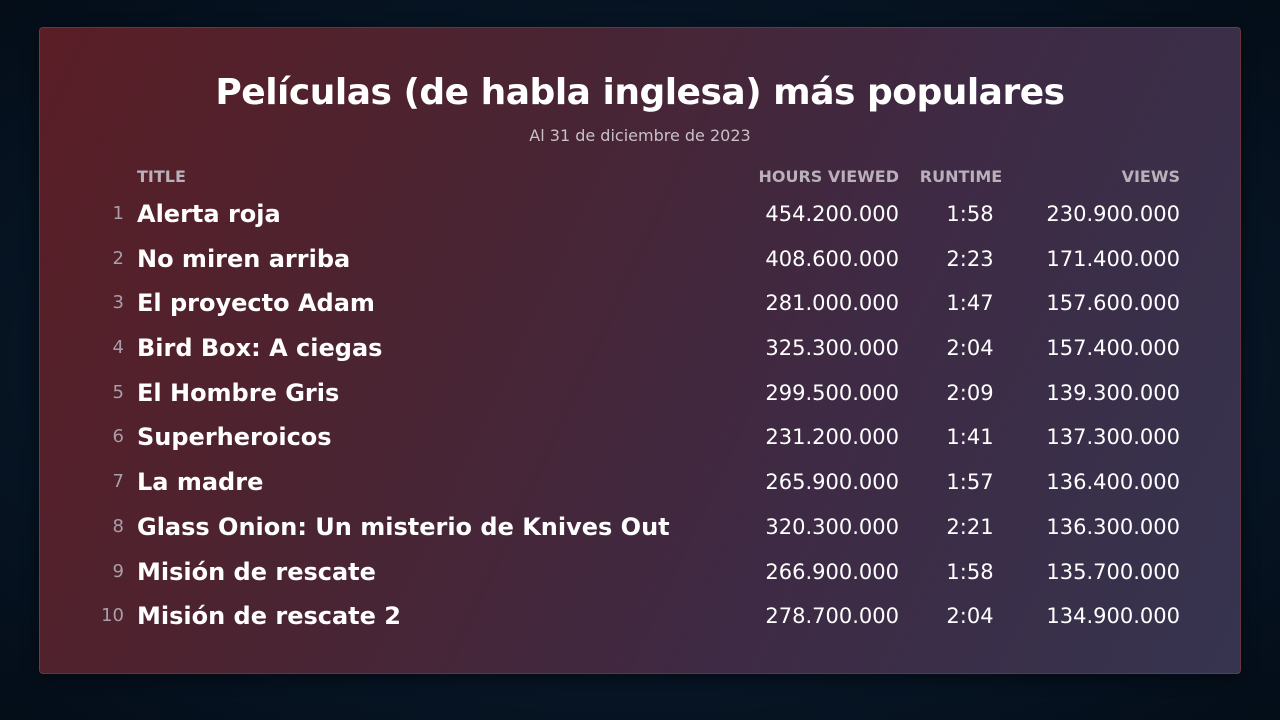 This screenshot has height=720, width=1280. What do you see at coordinates (1113, 526) in the screenshot?
I see `row-views: 136.300.000` at bounding box center [1113, 526].